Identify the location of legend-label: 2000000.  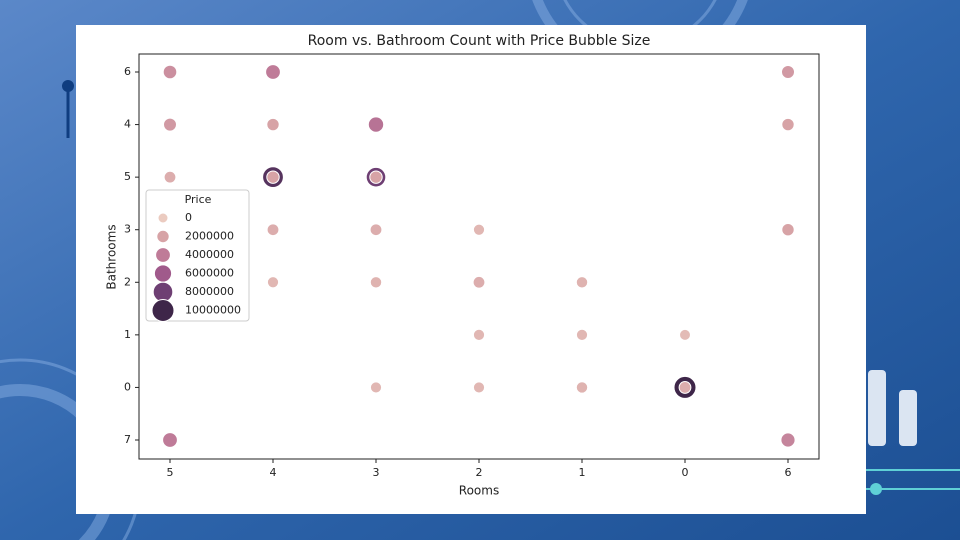
(209, 236).